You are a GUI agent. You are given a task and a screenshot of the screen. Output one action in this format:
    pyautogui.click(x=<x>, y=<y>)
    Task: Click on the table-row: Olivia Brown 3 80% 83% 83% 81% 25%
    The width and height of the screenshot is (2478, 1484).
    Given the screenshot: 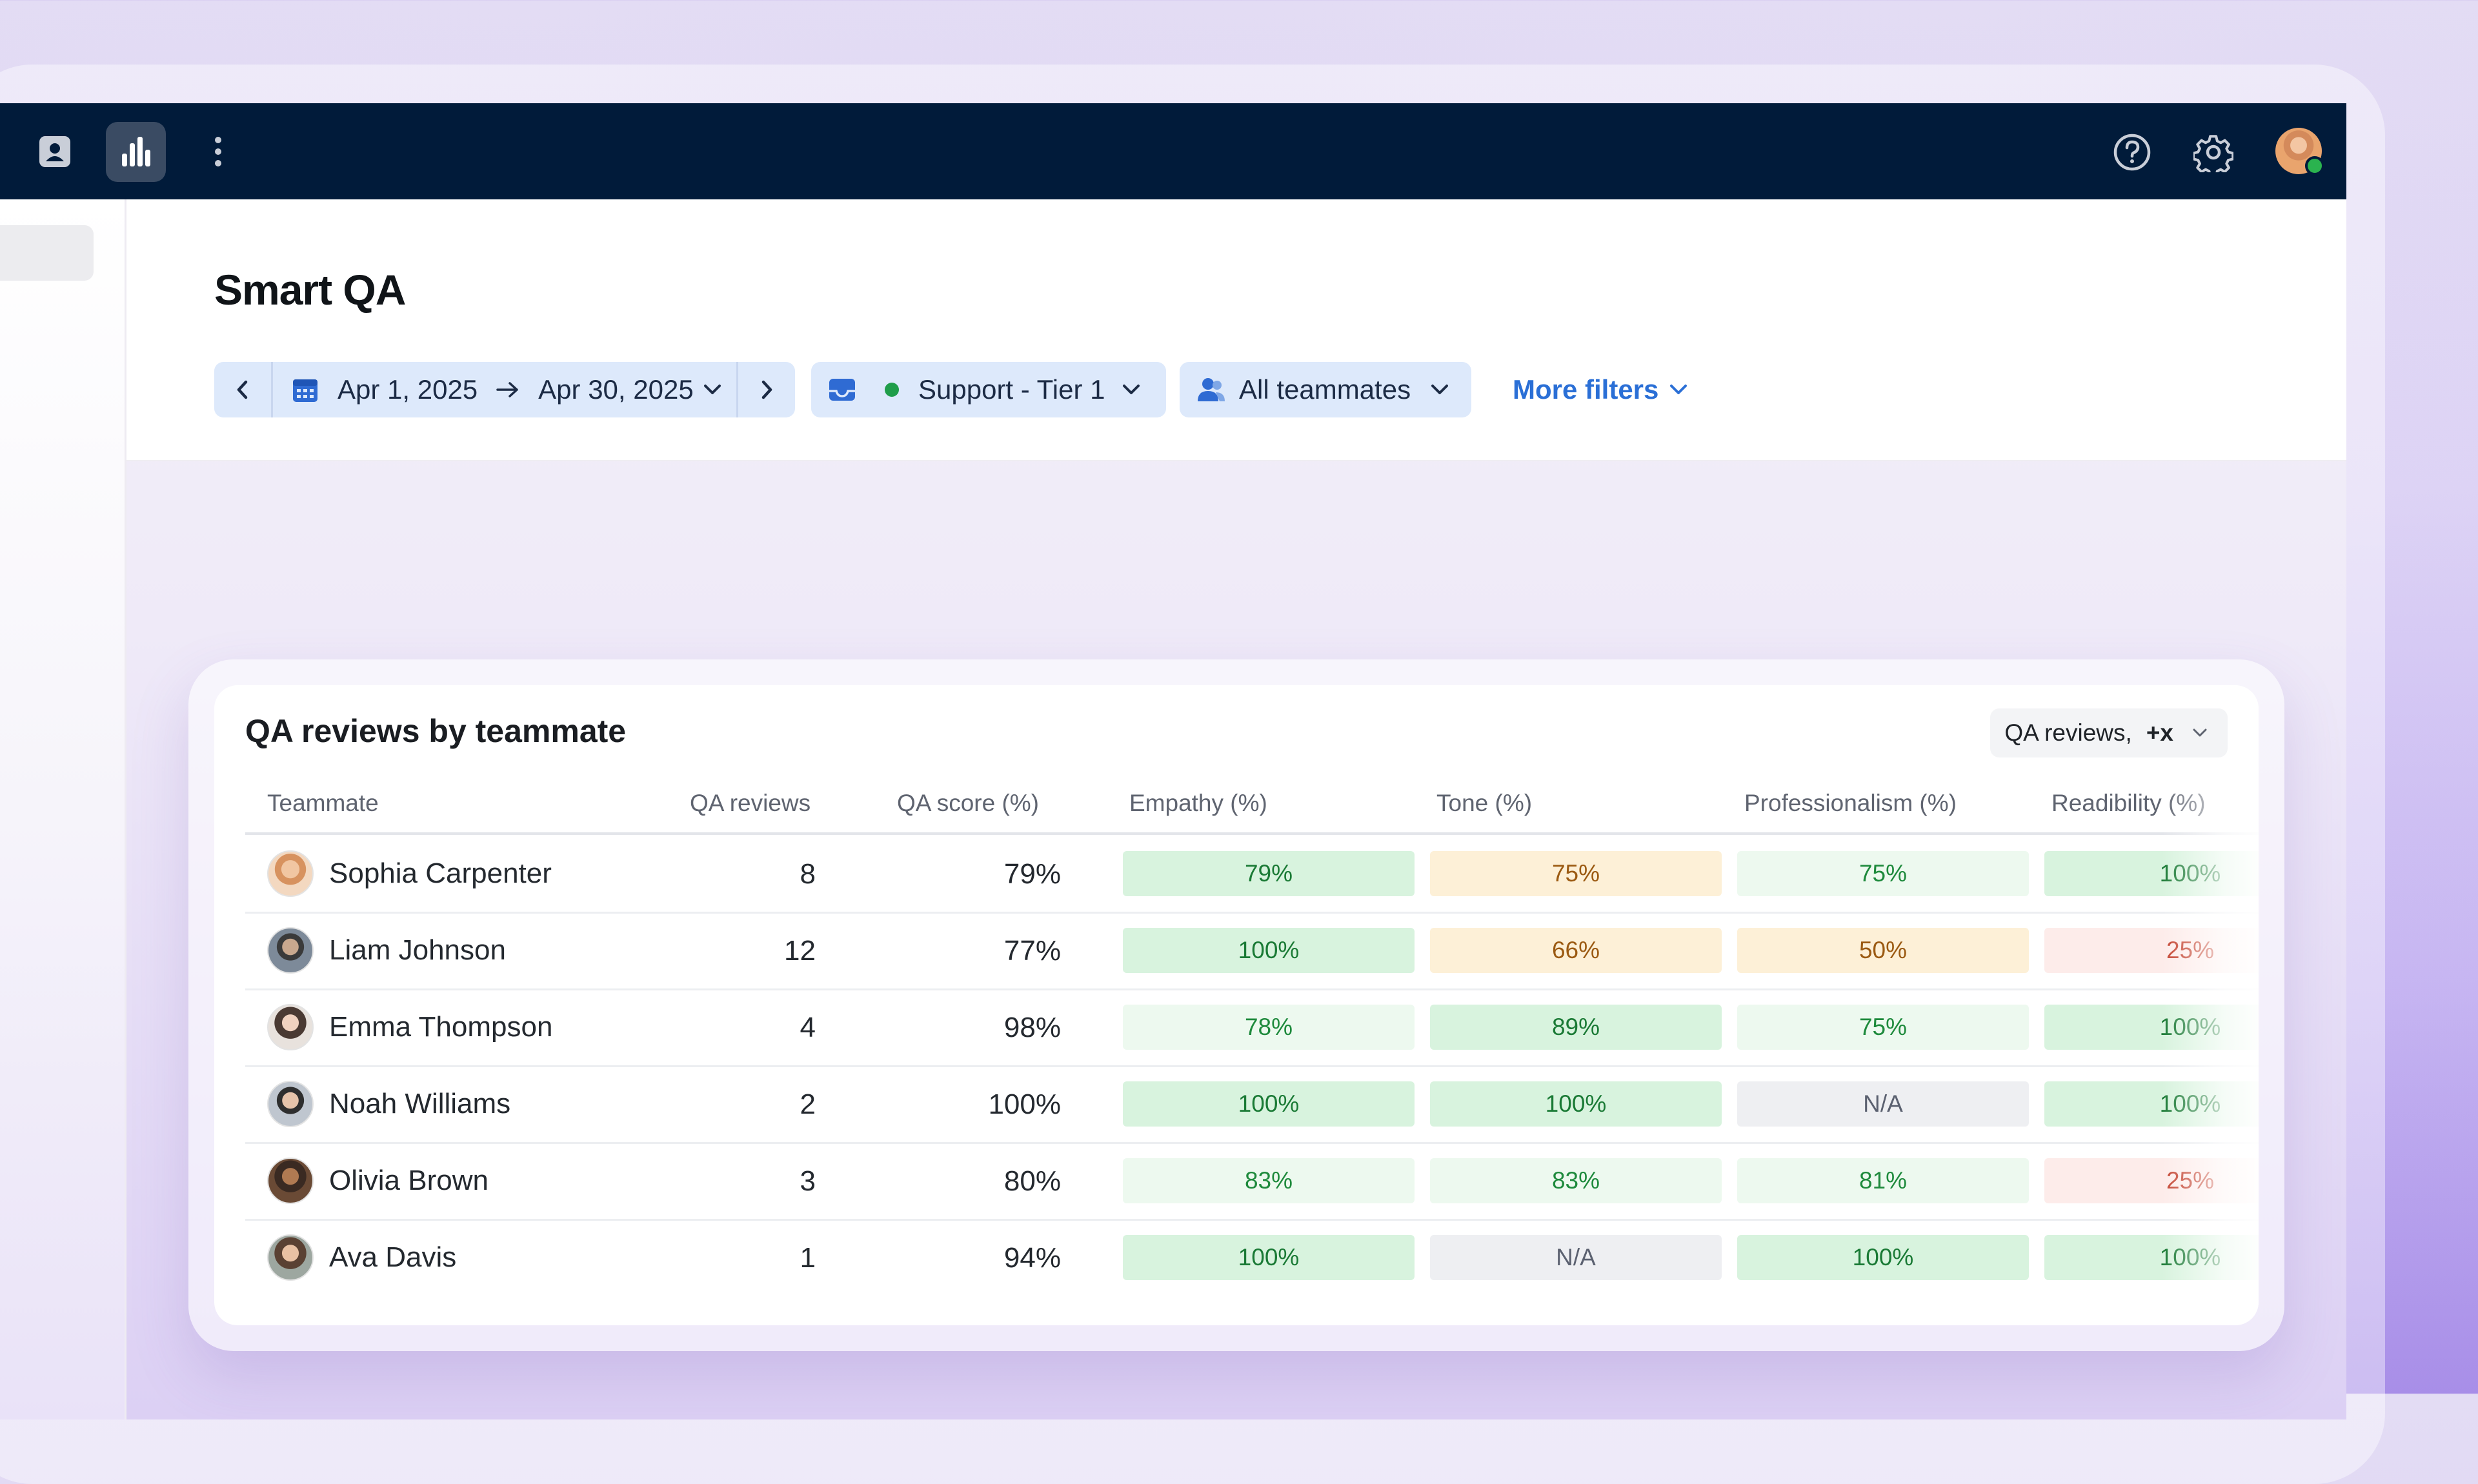 What is the action you would take?
    pyautogui.click(x=1252, y=1181)
    